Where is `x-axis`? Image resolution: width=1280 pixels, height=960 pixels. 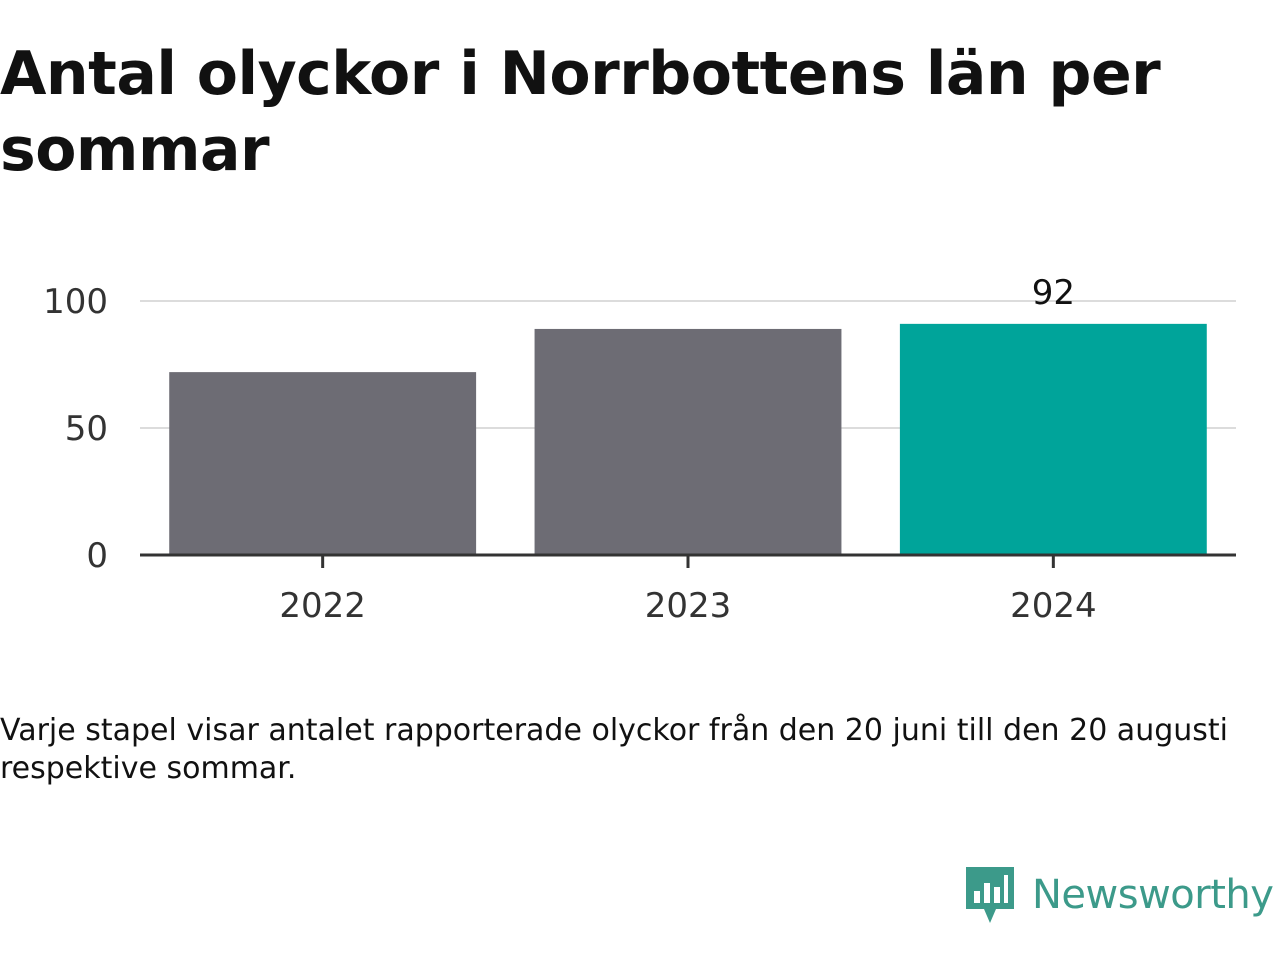
x-axis is located at coordinates (688, 560).